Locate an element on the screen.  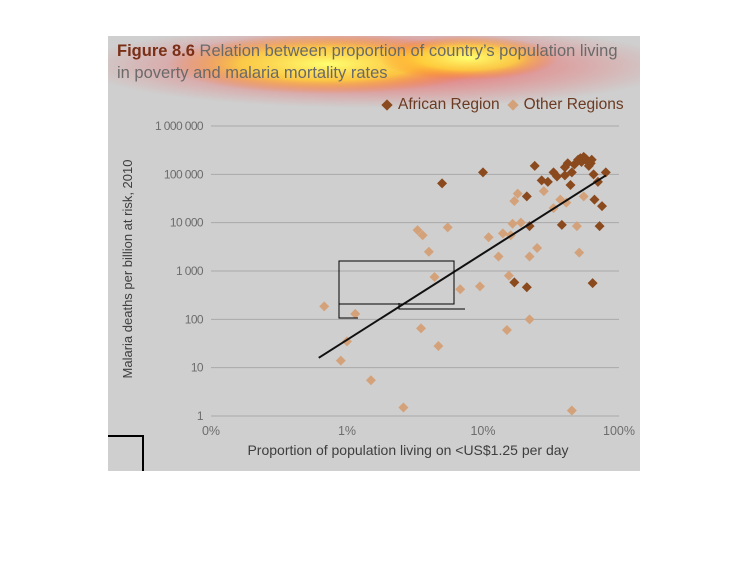
legend-item-other: Other Regions is located at coordinates (565, 105).